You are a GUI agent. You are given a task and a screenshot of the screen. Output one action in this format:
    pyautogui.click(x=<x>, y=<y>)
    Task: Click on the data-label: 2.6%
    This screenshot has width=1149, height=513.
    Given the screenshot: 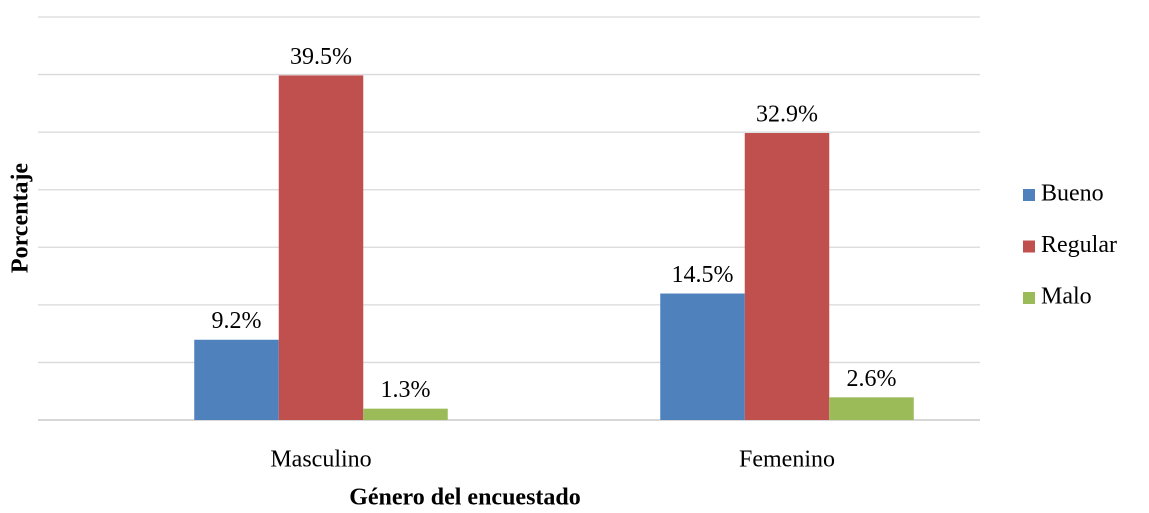 What is the action you would take?
    pyautogui.click(x=872, y=379)
    